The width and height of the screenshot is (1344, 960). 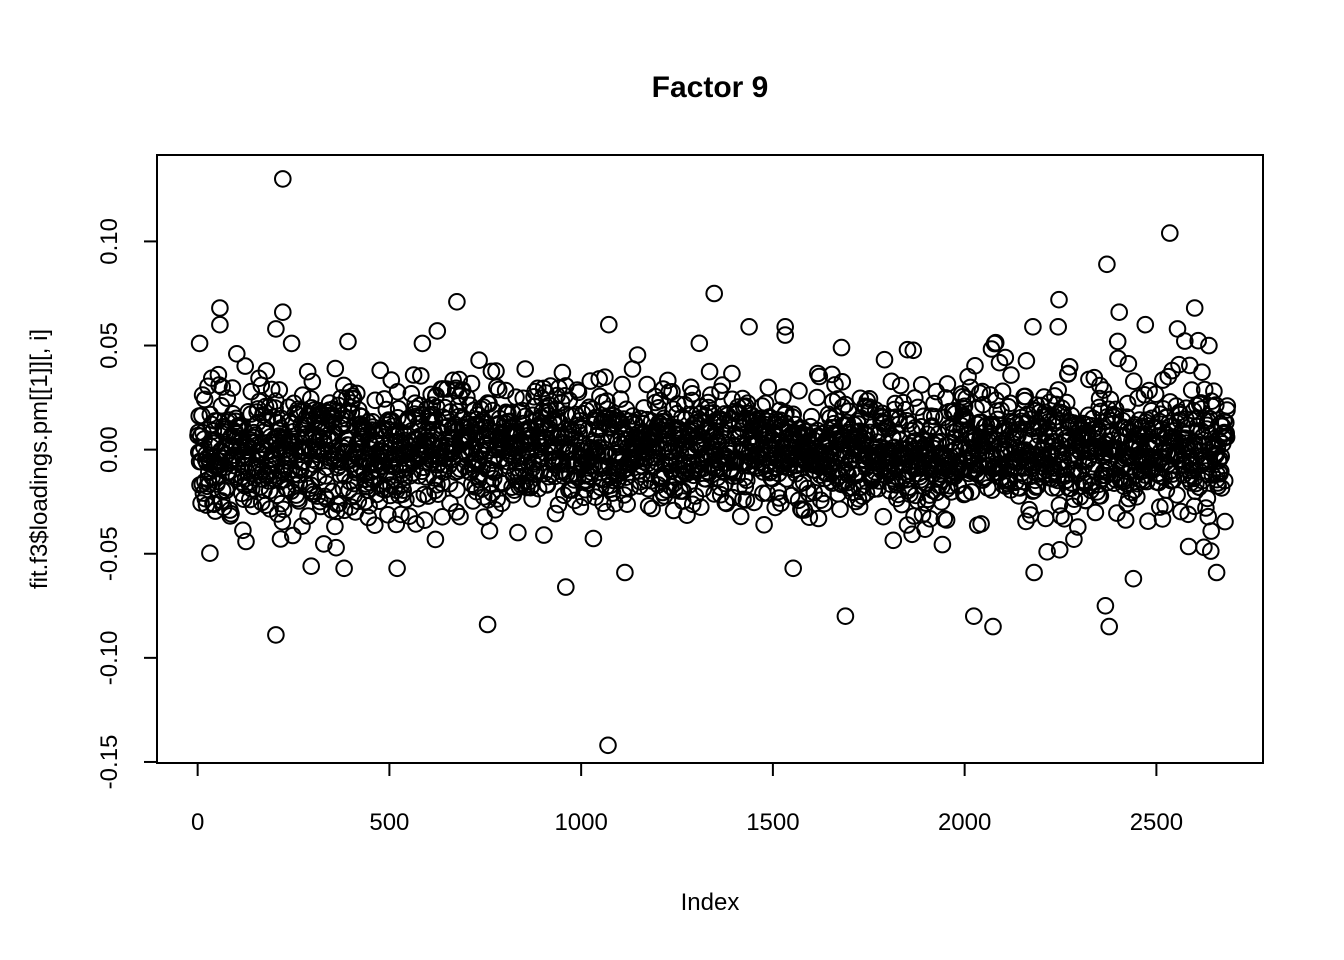 What do you see at coordinates (687, 799) in the screenshot?
I see `x-axis-ticks: 0 500 1000 1500 2000 2500` at bounding box center [687, 799].